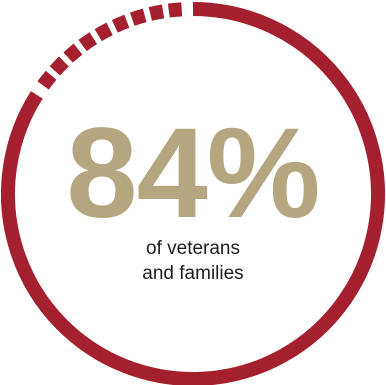 The image size is (386, 385). Describe the element at coordinates (193, 248) in the screenshot. I see `stat-caption-line-1: of veterans` at that location.